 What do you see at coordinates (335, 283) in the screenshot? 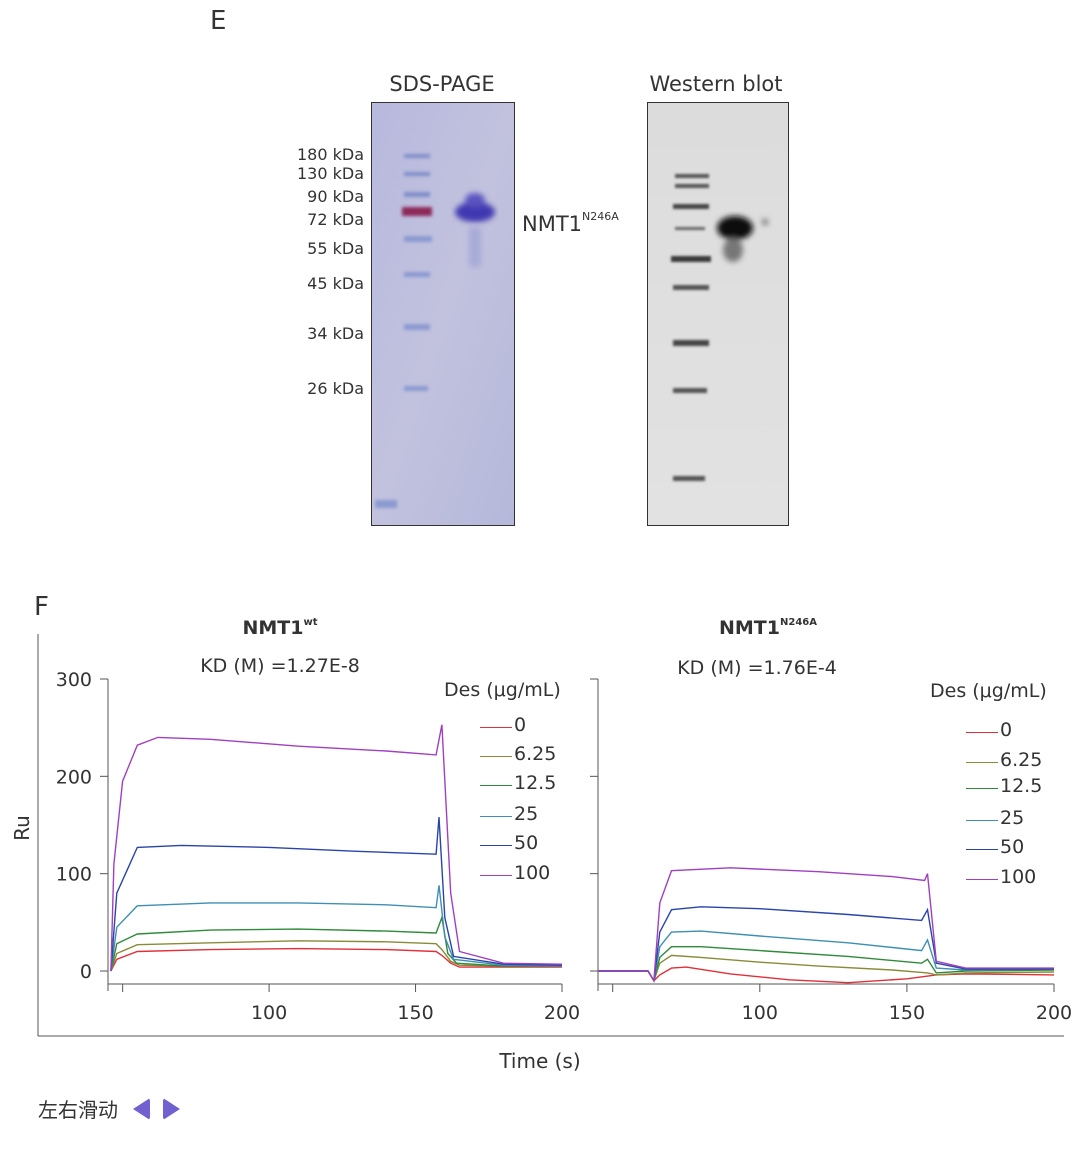
I see `marker-label-45: 45 kDa` at bounding box center [335, 283].